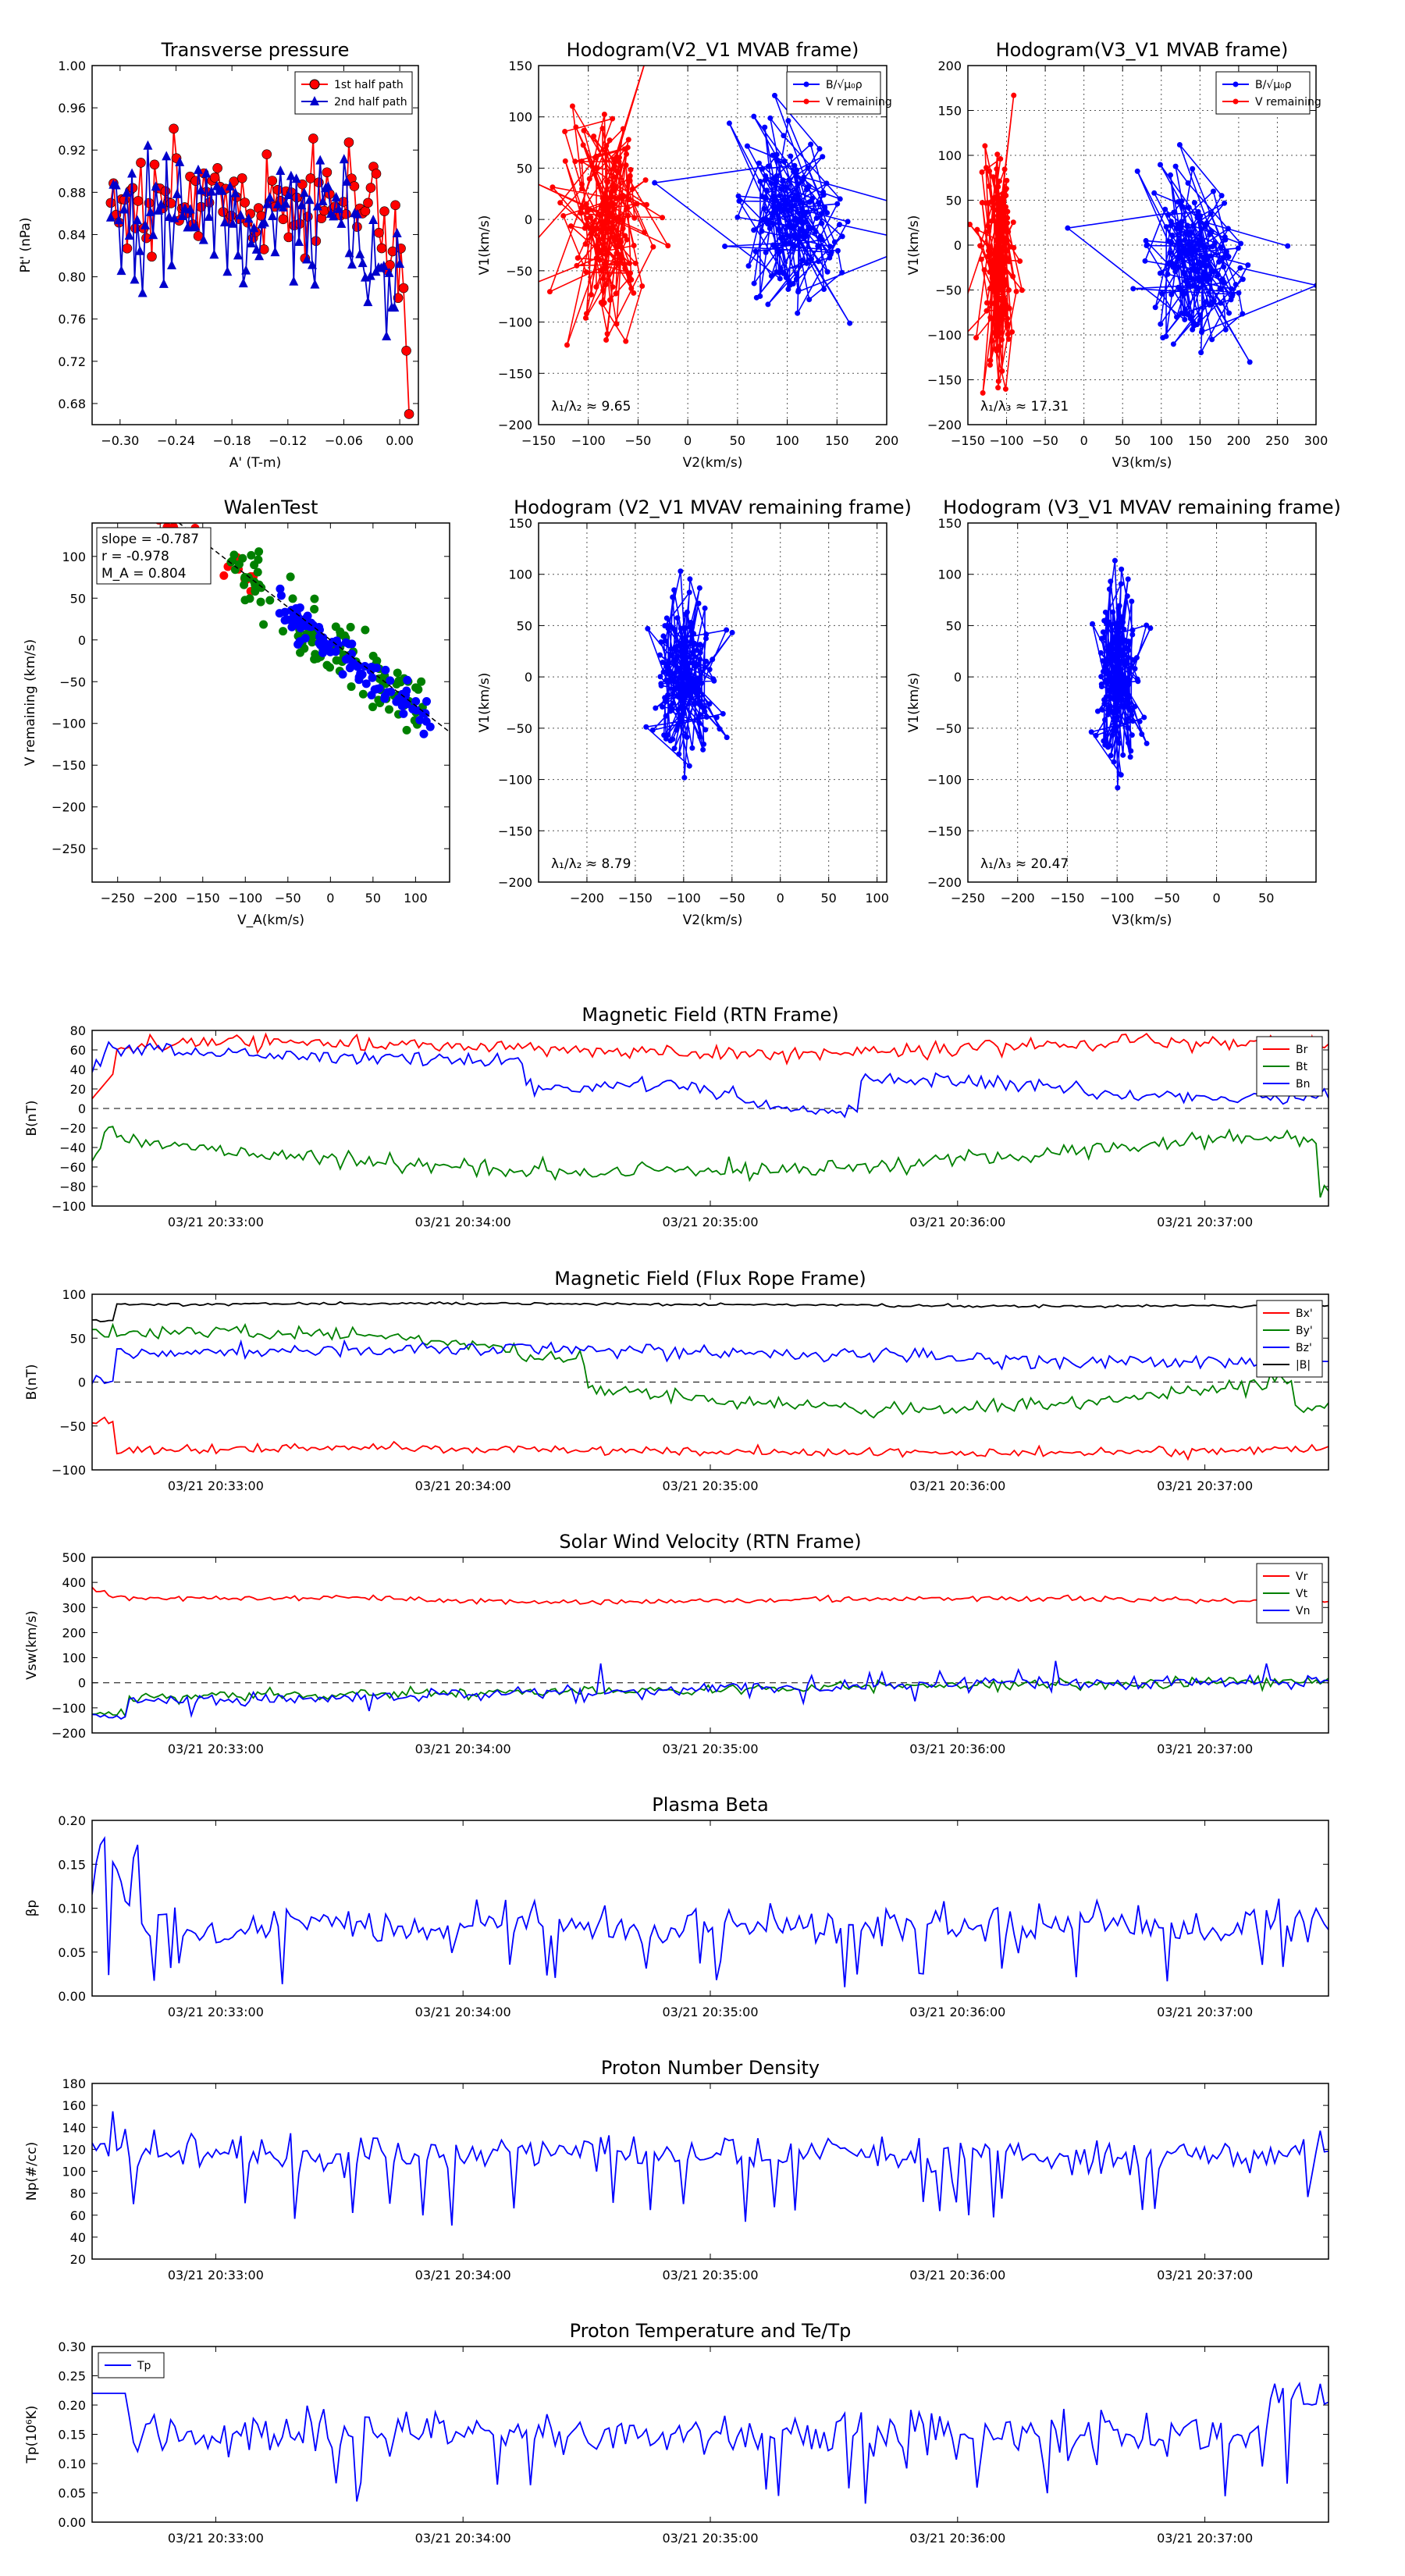 Image resolution: width=1405 pixels, height=2576 pixels. Describe the element at coordinates (74, 2127) in the screenshot. I see `y-tick-label: 140` at that location.